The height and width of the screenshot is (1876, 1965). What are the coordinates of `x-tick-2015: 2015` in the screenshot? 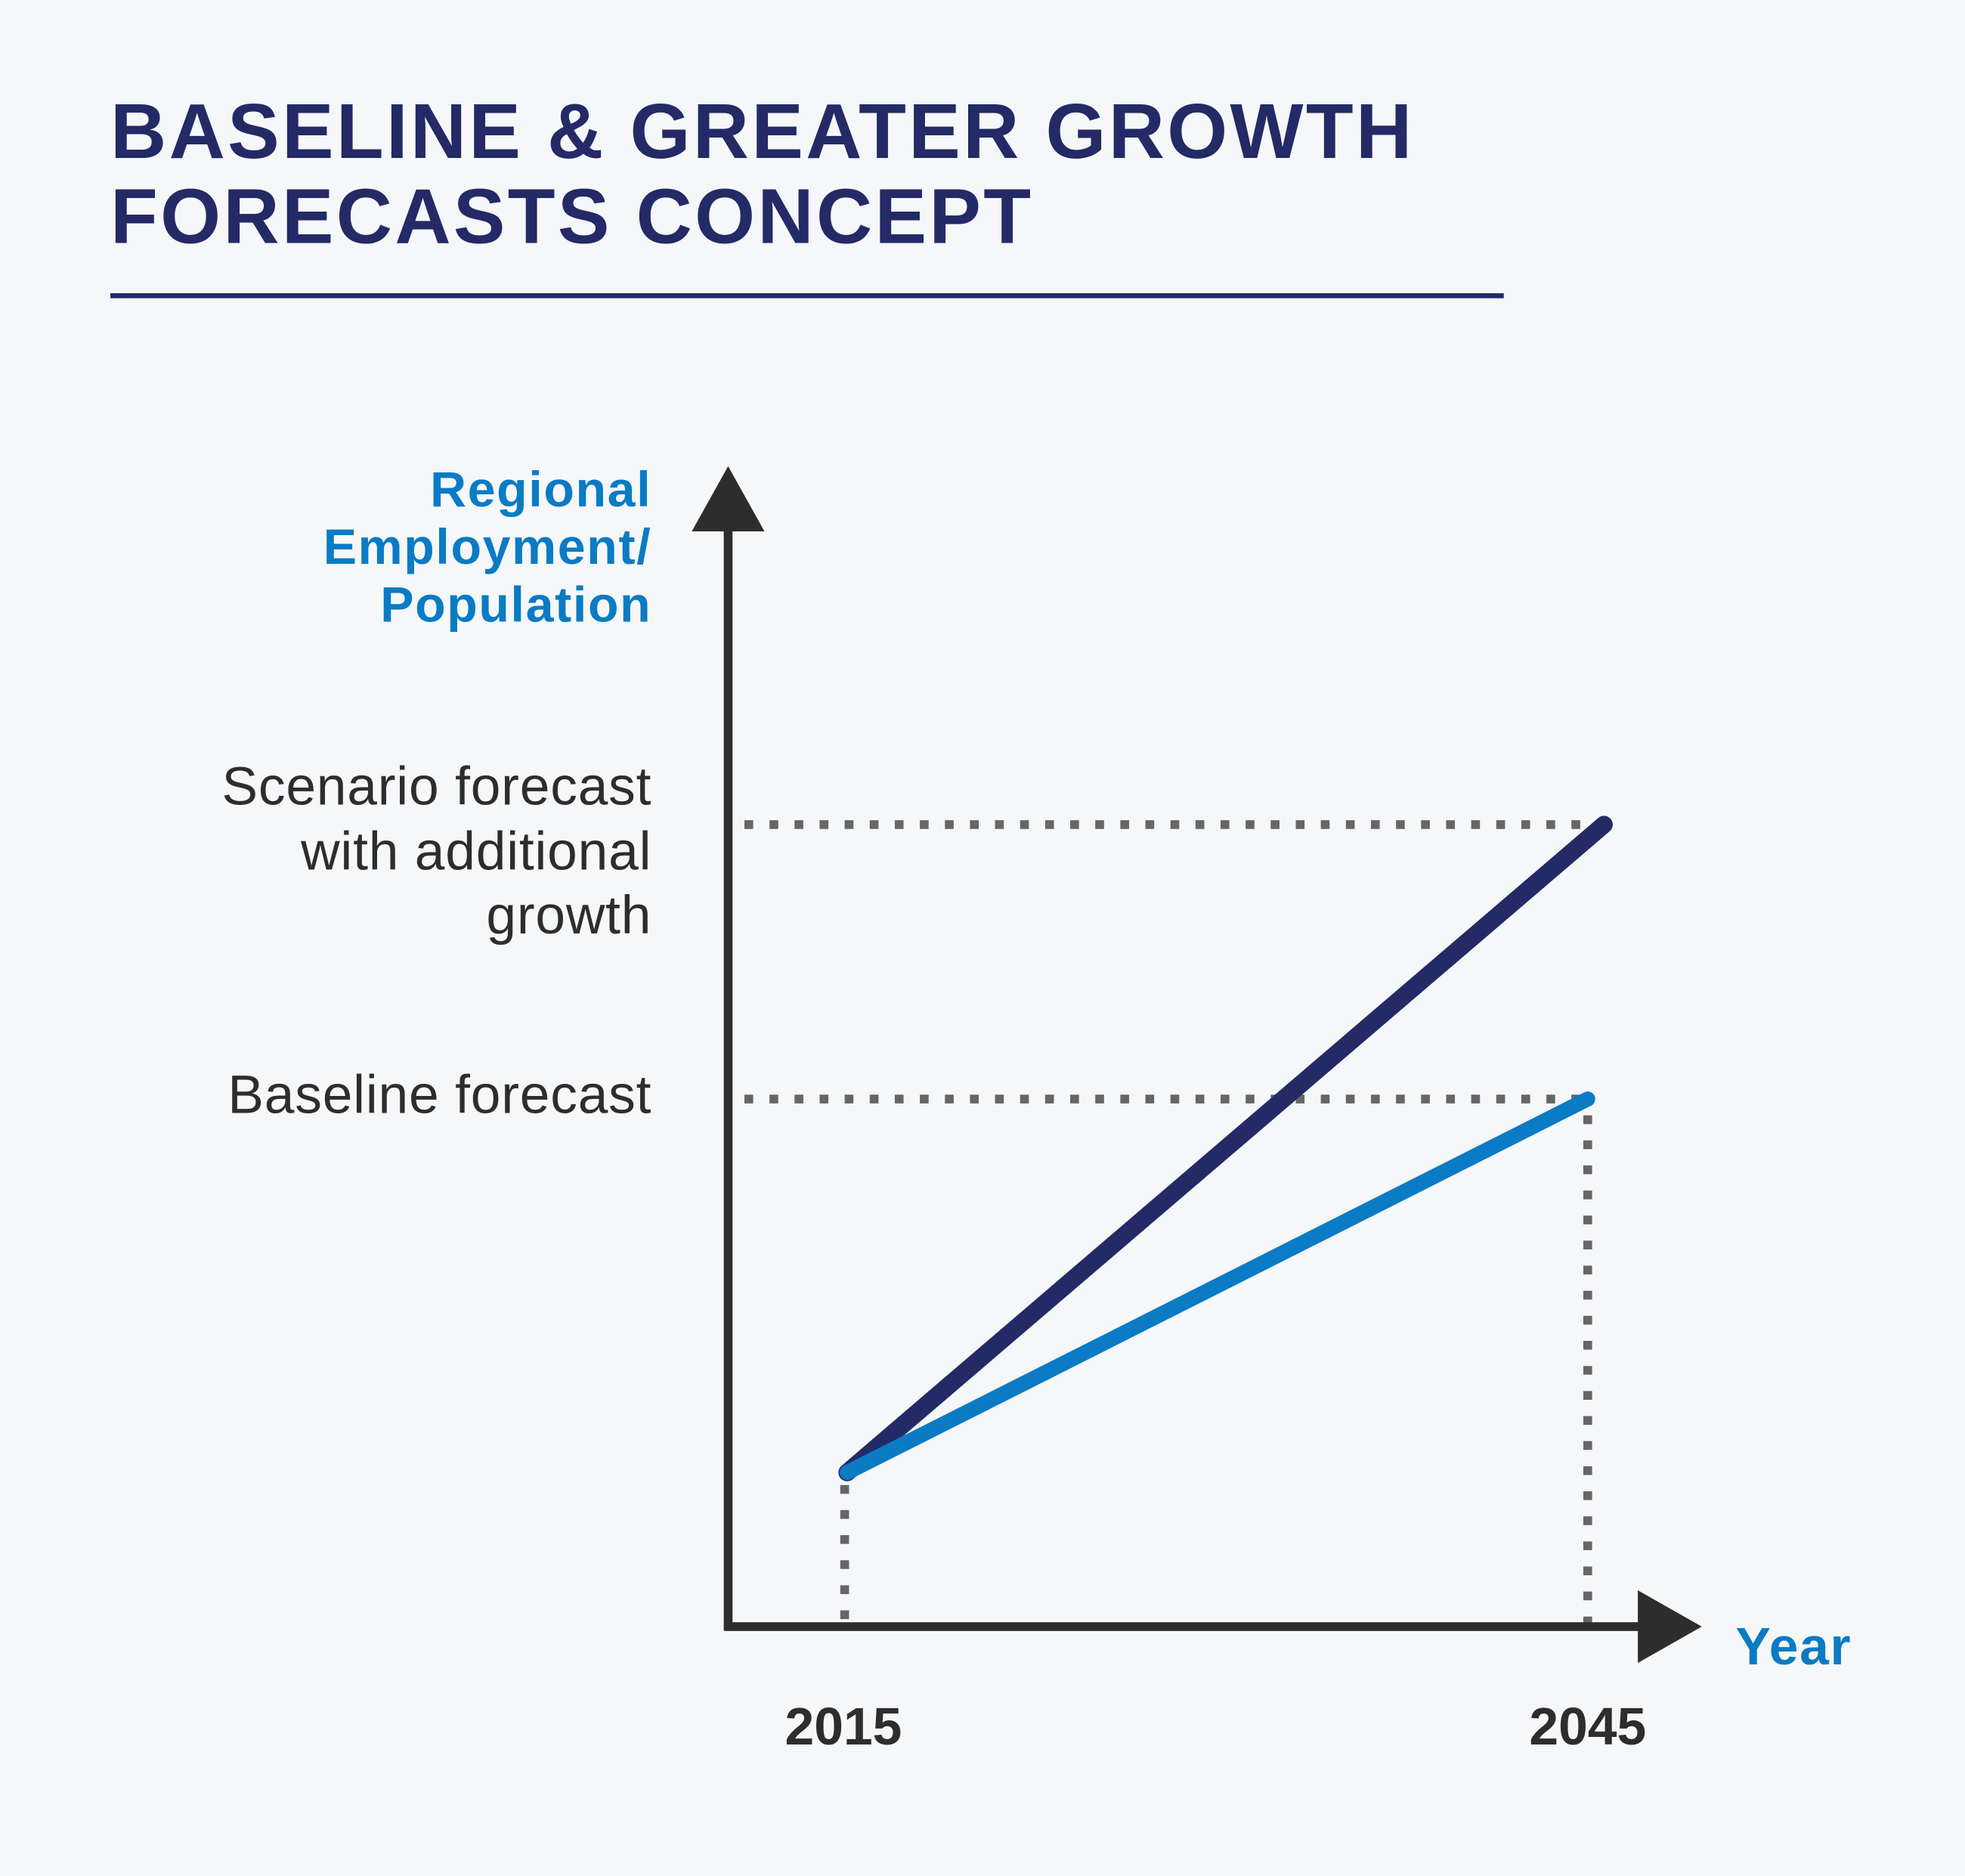 It's located at (843, 1727).